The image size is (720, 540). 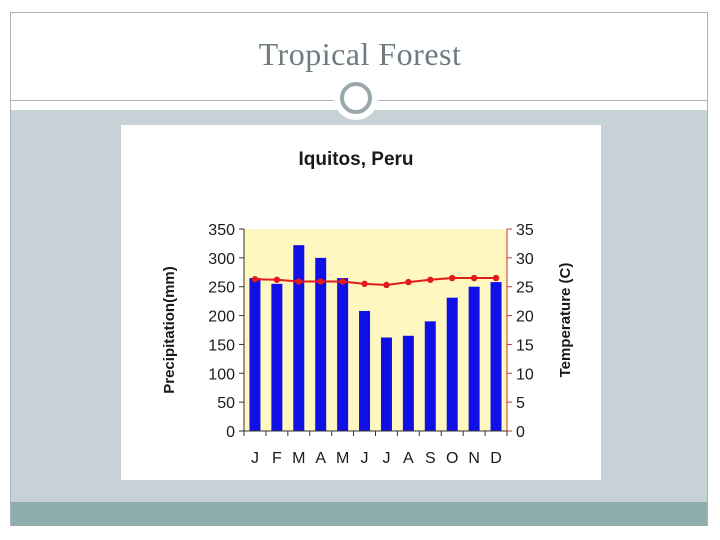 I want to click on y2-tick-label: 0, so click(x=520, y=432).